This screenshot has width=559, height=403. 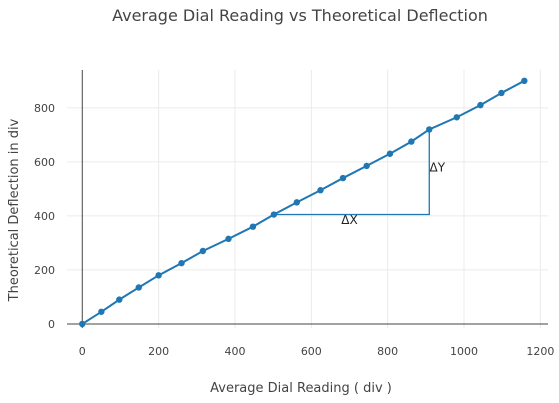 What do you see at coordinates (44, 108) in the screenshot?
I see `y-tick-label: 800` at bounding box center [44, 108].